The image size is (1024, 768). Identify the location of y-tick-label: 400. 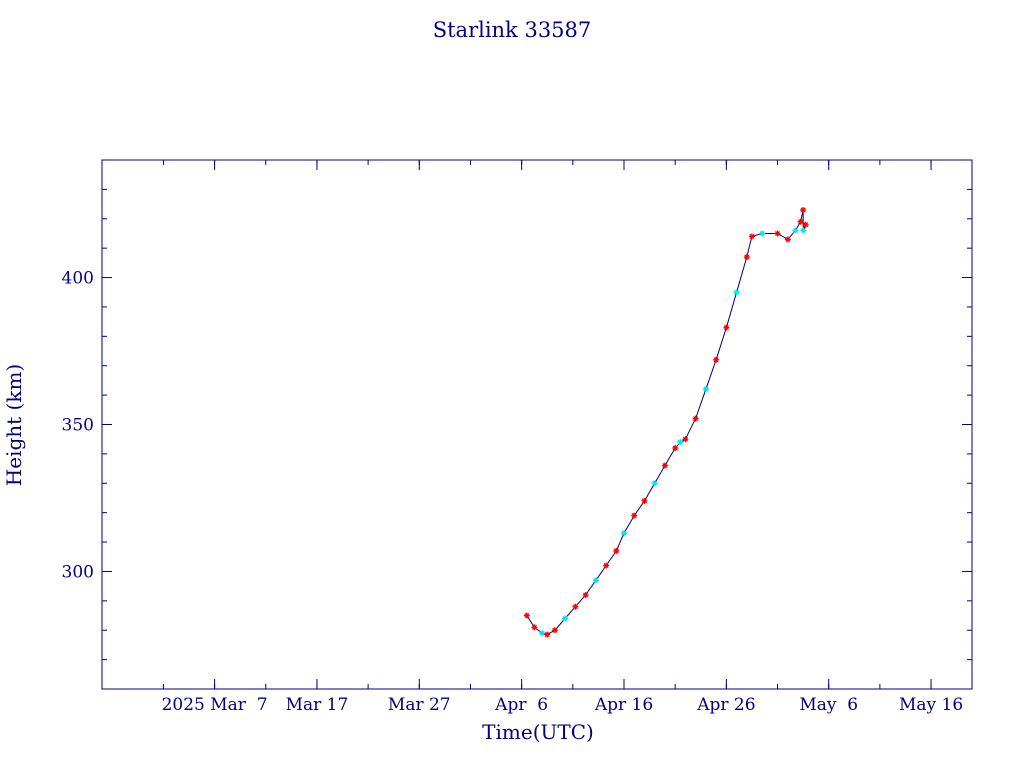
(78, 279).